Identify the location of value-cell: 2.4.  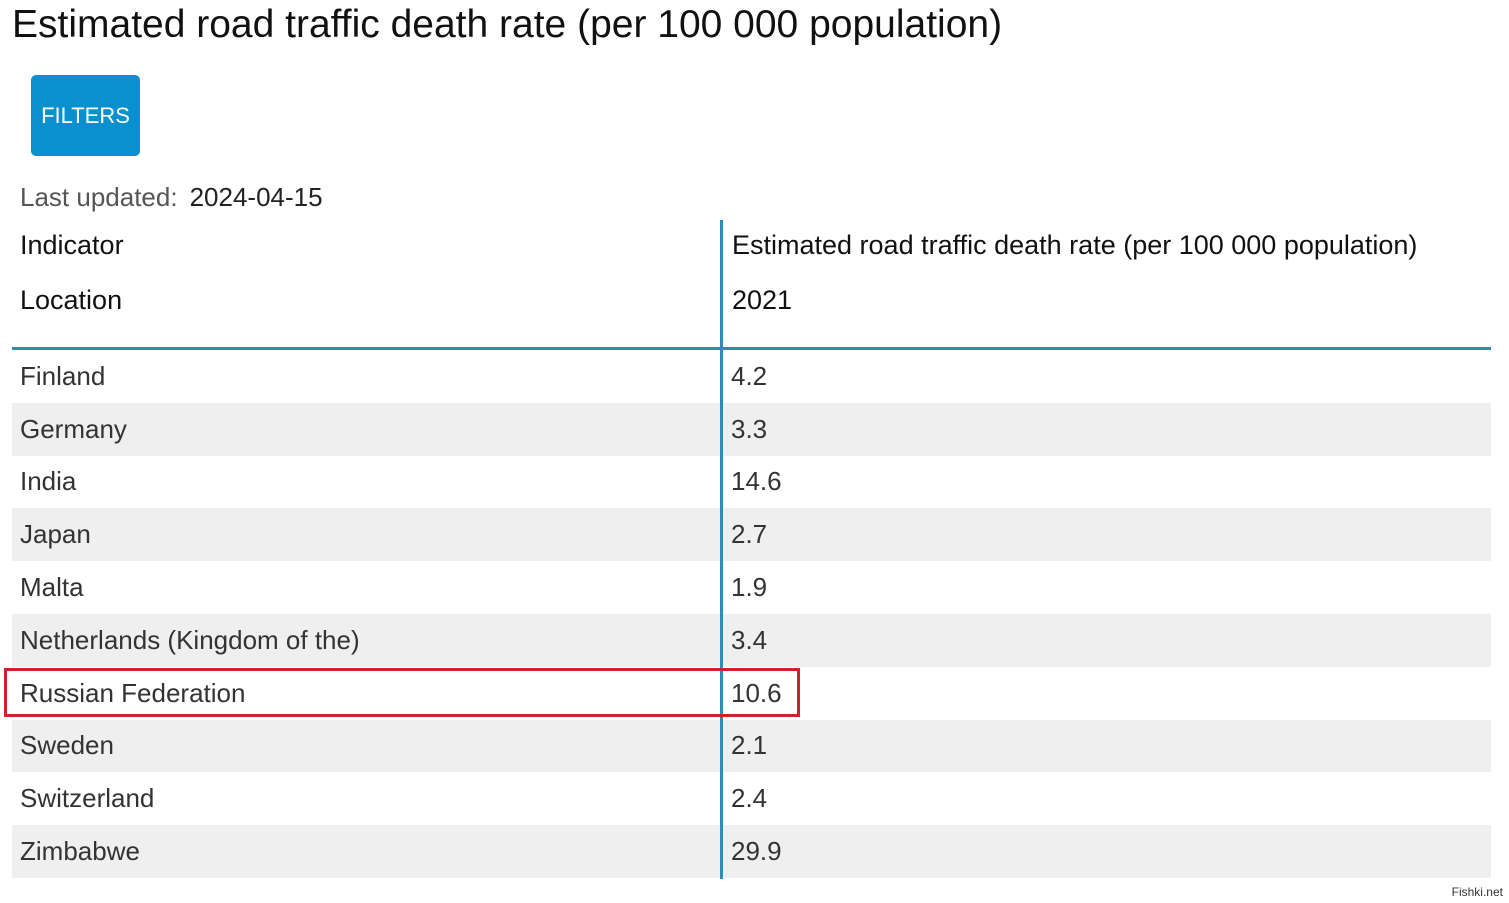
(749, 798).